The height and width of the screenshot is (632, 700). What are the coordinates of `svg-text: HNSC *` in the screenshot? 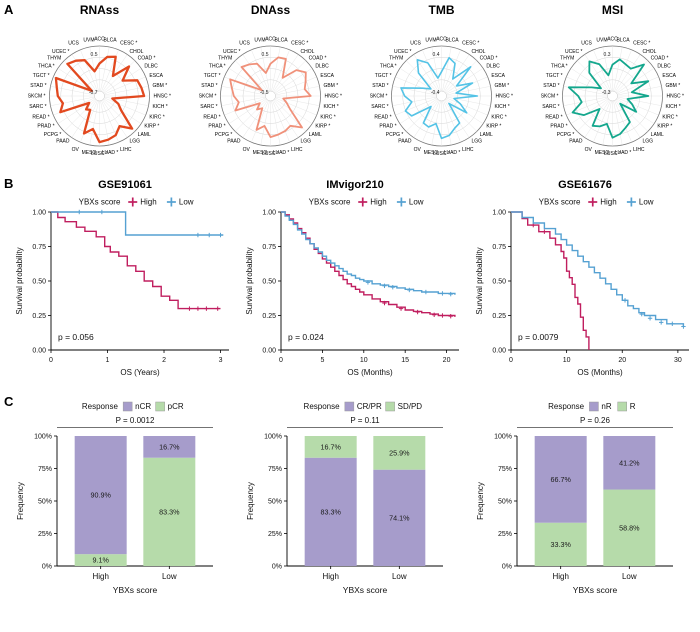 It's located at (163, 97).